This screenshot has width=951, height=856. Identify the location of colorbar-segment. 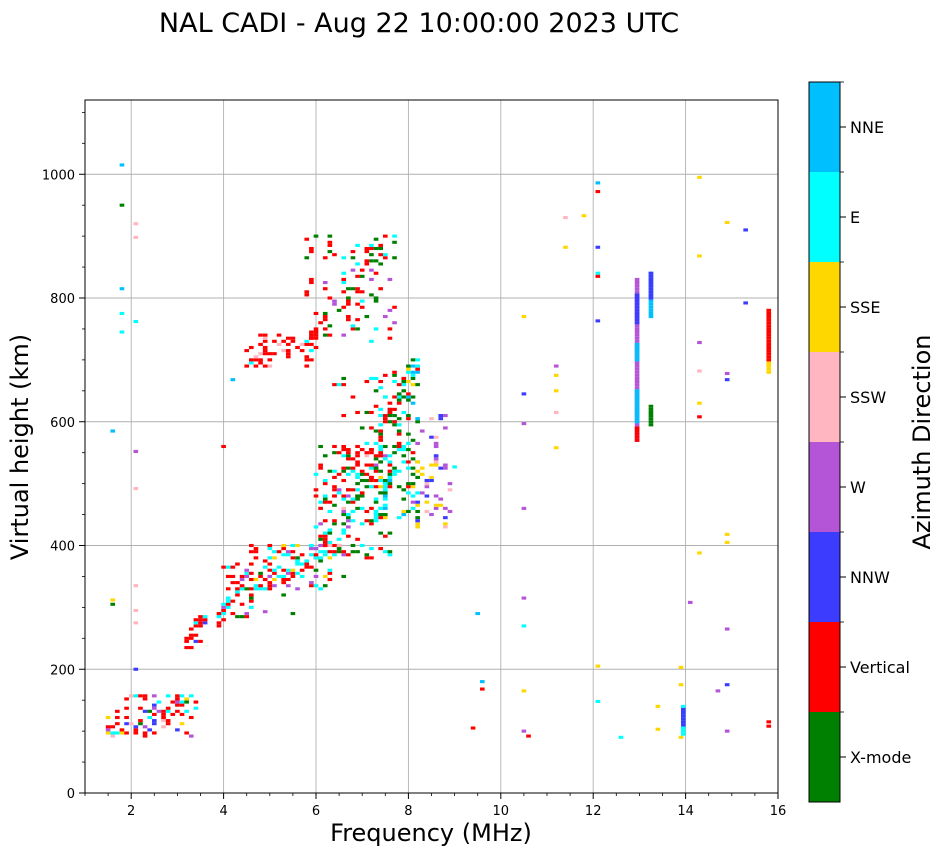
(824, 397).